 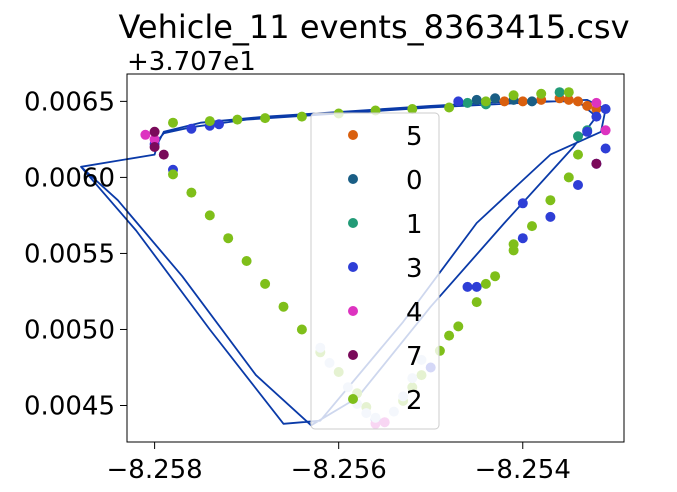 I want to click on y-tick-label: 0.0060, so click(x=69, y=178).